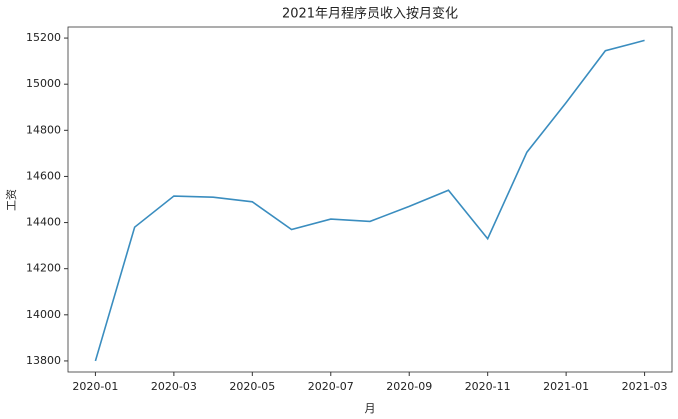 This screenshot has width=678, height=419. What do you see at coordinates (43, 83) in the screenshot?
I see `y-tick-label: 15000` at bounding box center [43, 83].